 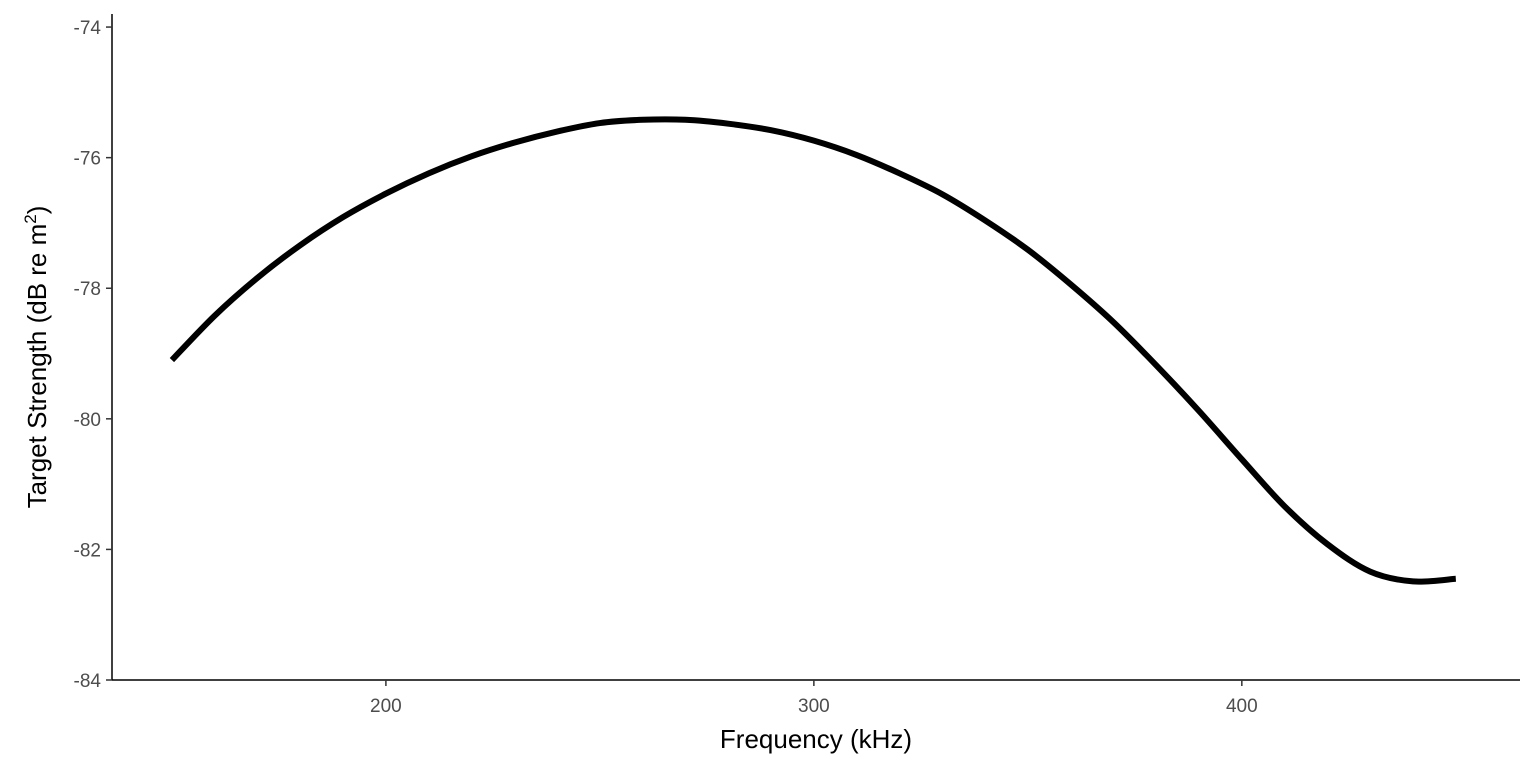 What do you see at coordinates (88, 681) in the screenshot?
I see `y-tick-label: -84` at bounding box center [88, 681].